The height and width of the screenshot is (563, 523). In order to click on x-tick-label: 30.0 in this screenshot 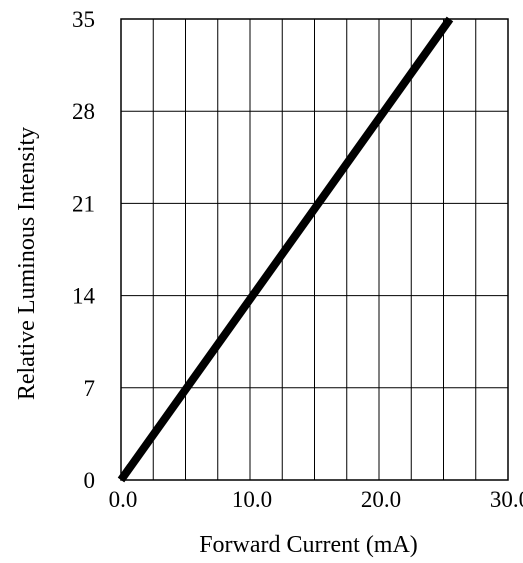, I will do `click(506, 499)`.